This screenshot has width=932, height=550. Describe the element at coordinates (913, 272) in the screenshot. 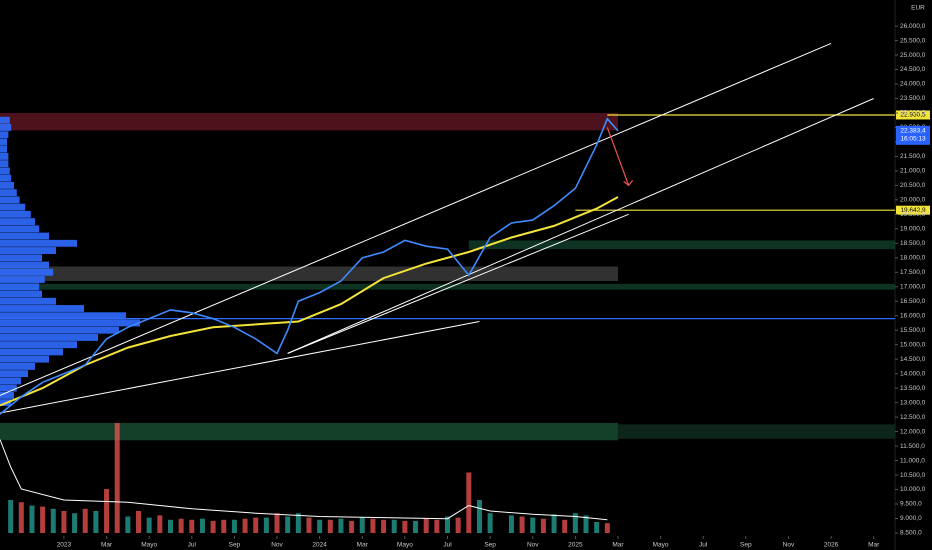

I see `y-tick-label: 17.500,0` at that location.